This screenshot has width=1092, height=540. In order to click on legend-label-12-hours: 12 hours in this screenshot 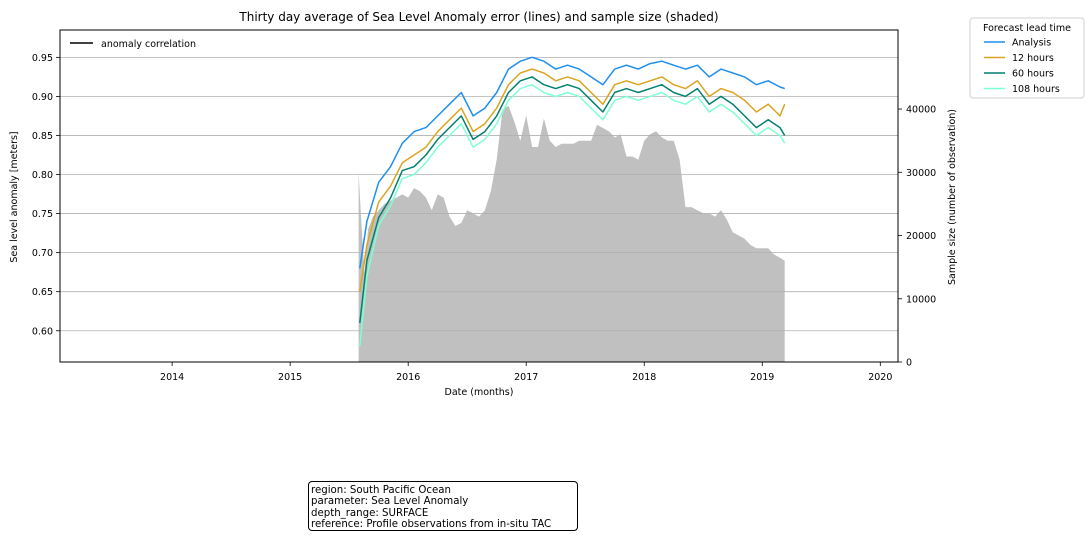, I will do `click(1033, 58)`.